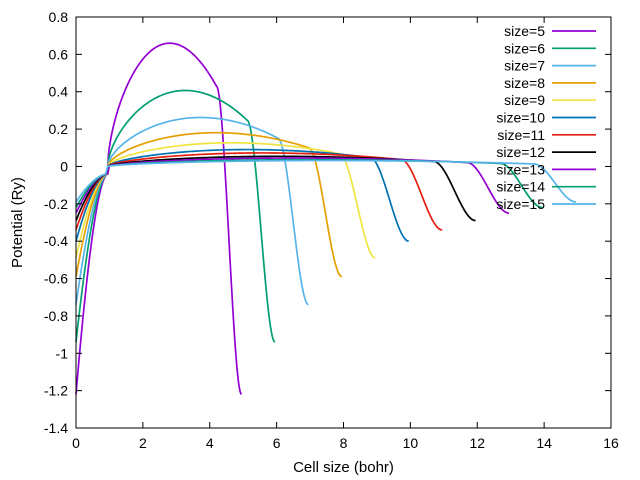 The width and height of the screenshot is (640, 480). I want to click on x-tick-label: 16, so click(611, 443).